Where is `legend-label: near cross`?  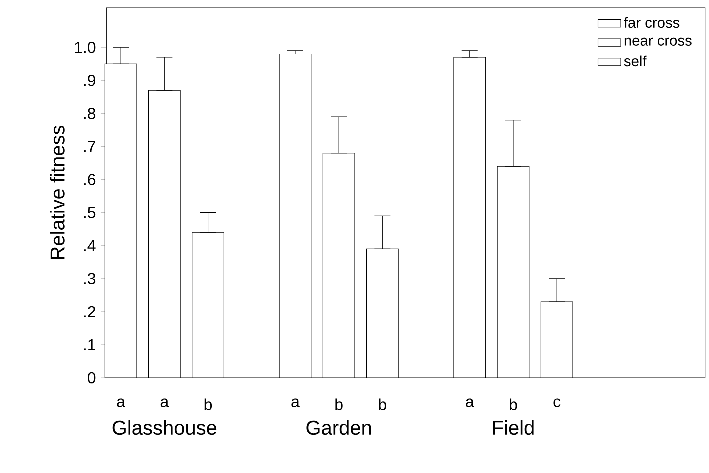
legend-label: near cross is located at coordinates (658, 42).